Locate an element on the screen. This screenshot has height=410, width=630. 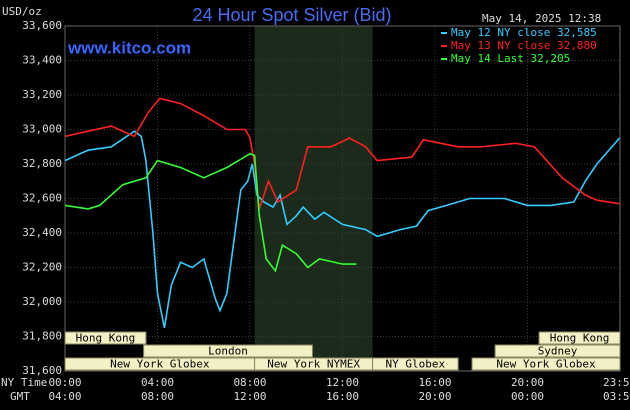
y-tick-label: 33,400 is located at coordinates (42, 60).